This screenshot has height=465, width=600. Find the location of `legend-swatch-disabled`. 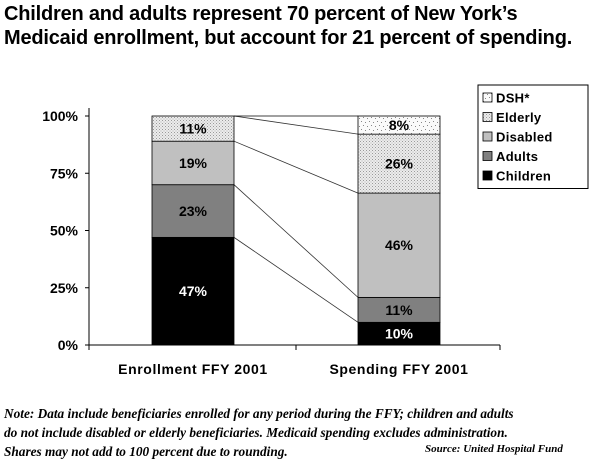

legend-swatch-disabled is located at coordinates (487, 136).